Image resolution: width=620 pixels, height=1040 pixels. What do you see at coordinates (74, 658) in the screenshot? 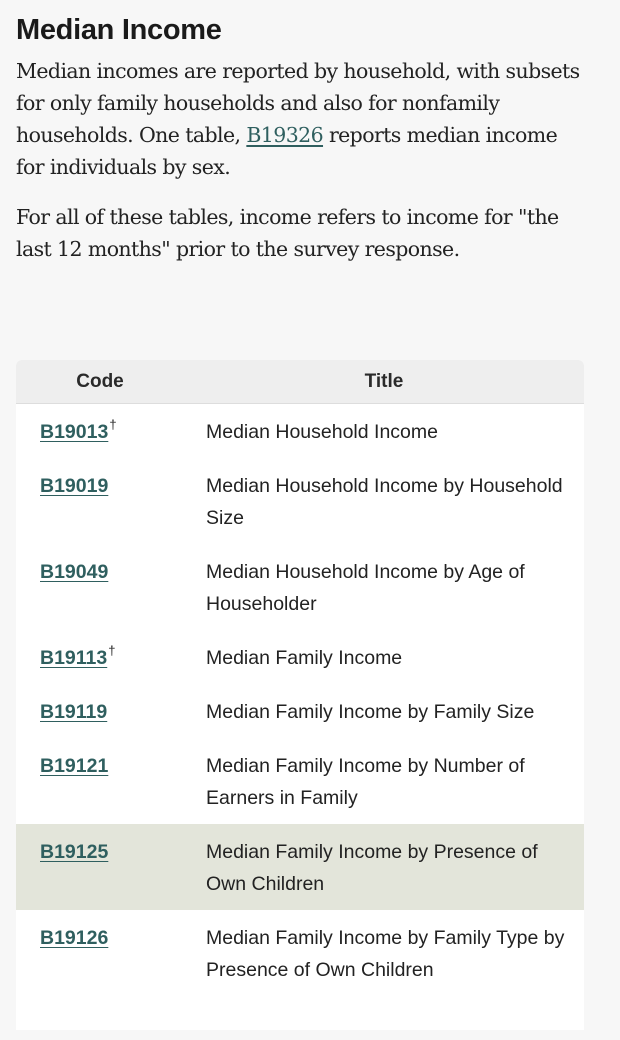
I see `table-code-link: B19113` at bounding box center [74, 658].